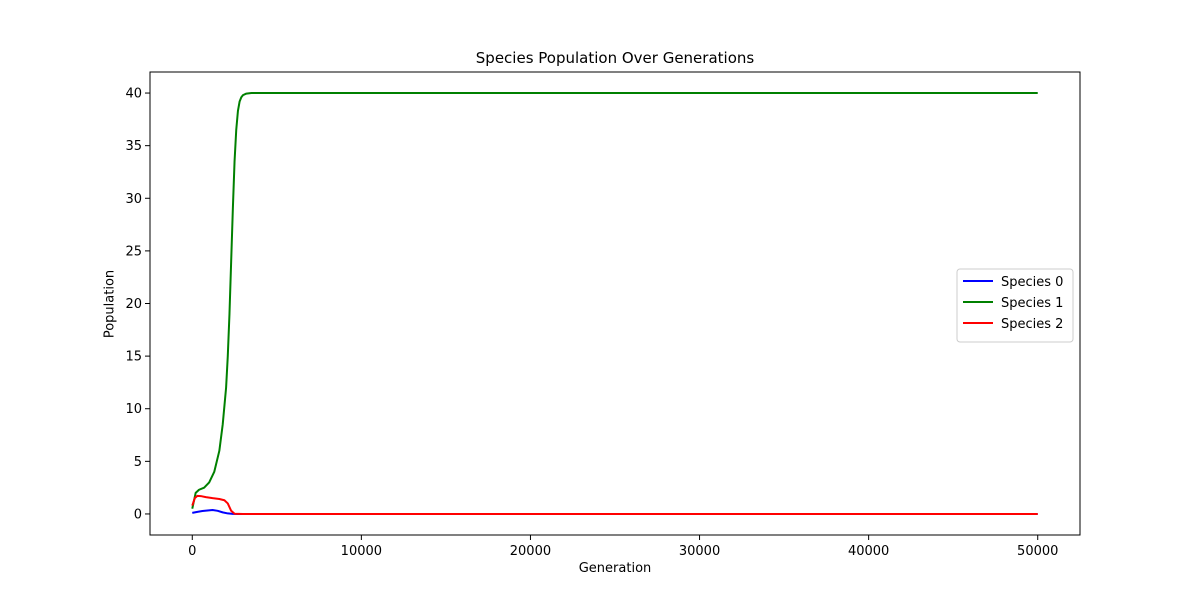 Image resolution: width=1200 pixels, height=600 pixels. I want to click on x-axis-label: Generation, so click(615, 568).